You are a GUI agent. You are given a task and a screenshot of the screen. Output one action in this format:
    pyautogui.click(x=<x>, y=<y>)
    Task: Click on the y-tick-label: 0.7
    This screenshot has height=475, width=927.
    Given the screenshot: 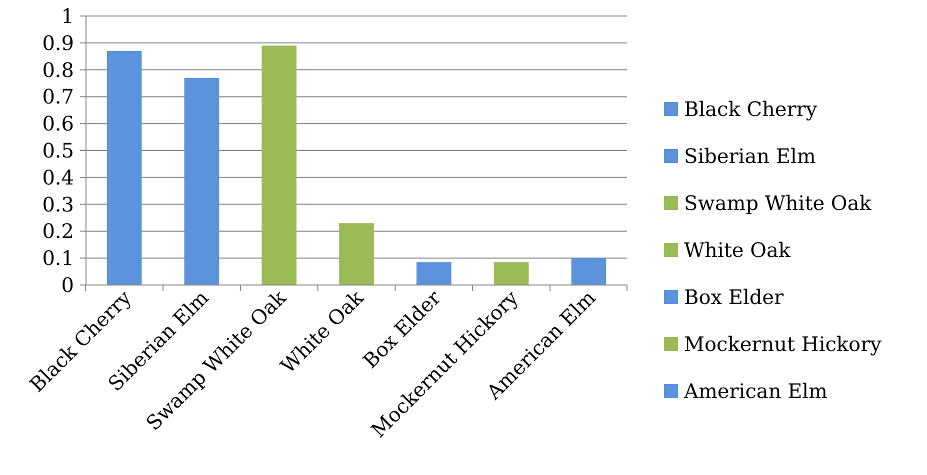 What is the action you would take?
    pyautogui.click(x=58, y=96)
    